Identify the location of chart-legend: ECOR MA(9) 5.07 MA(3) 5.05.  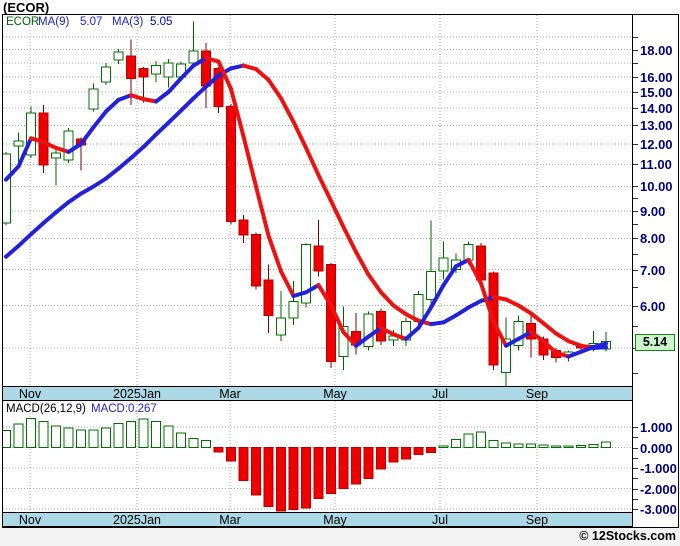
(317, 22).